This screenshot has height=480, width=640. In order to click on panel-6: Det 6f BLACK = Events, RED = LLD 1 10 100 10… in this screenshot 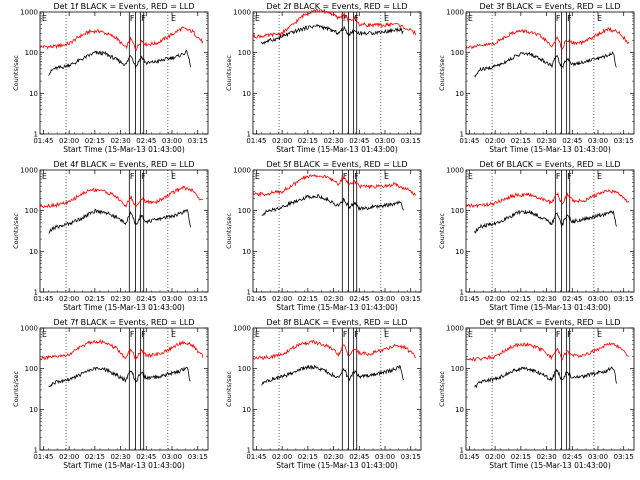, I will do `click(536, 236)`.